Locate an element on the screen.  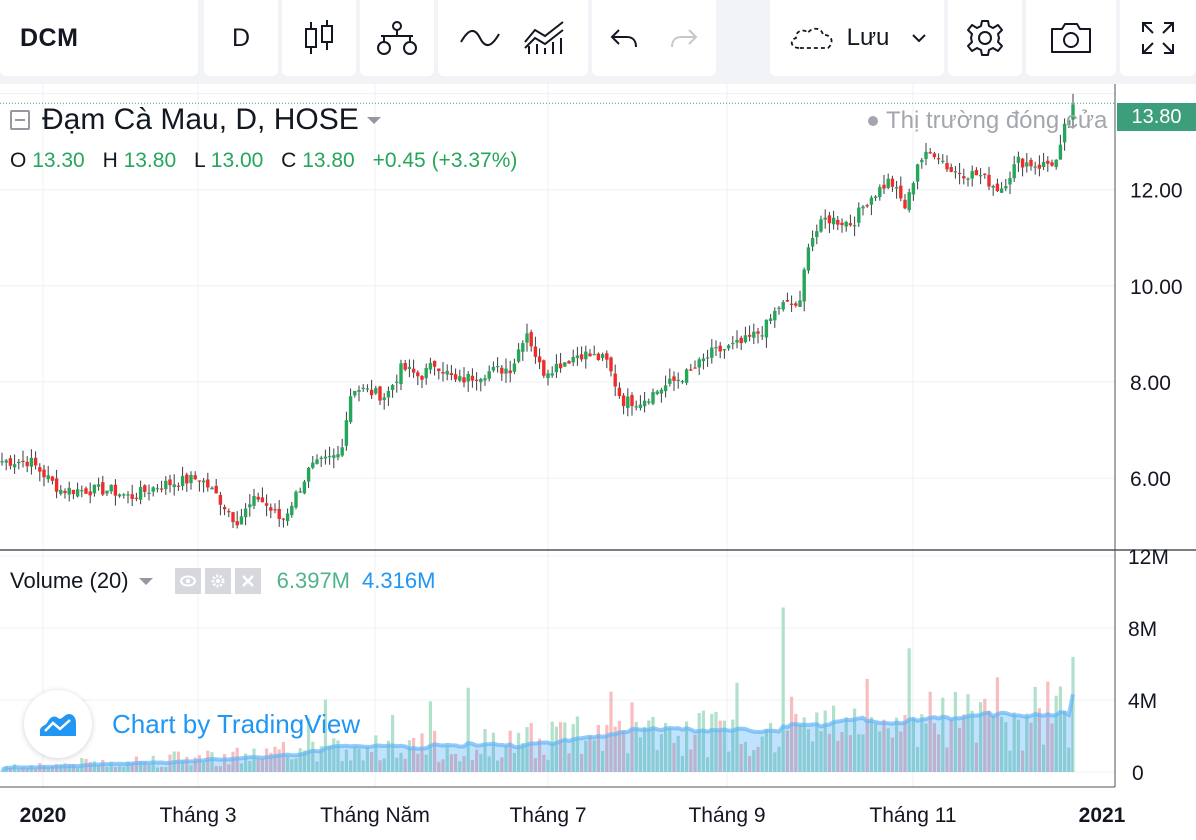
compare-scale-icon is located at coordinates (397, 38).